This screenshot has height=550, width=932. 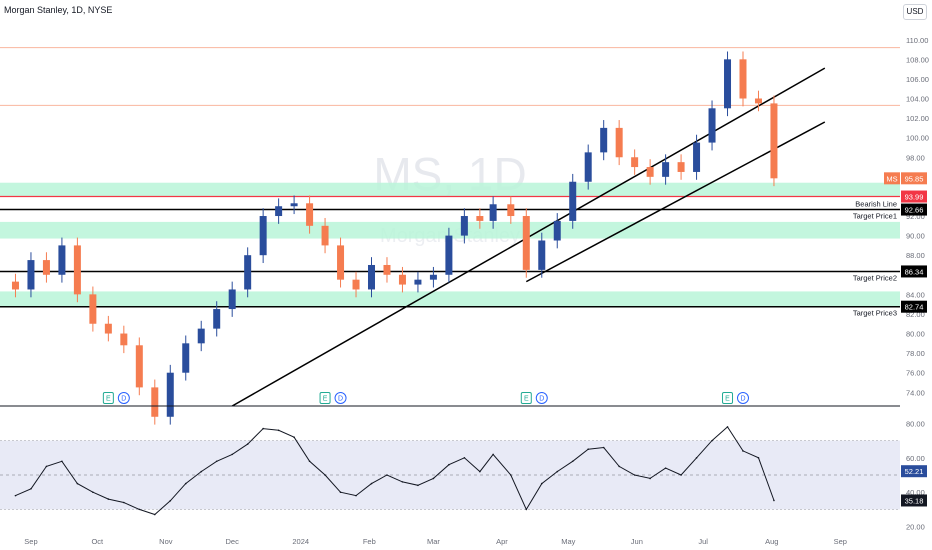 What do you see at coordinates (875, 216) in the screenshot?
I see `target-price-1-label: Target Price1` at bounding box center [875, 216].